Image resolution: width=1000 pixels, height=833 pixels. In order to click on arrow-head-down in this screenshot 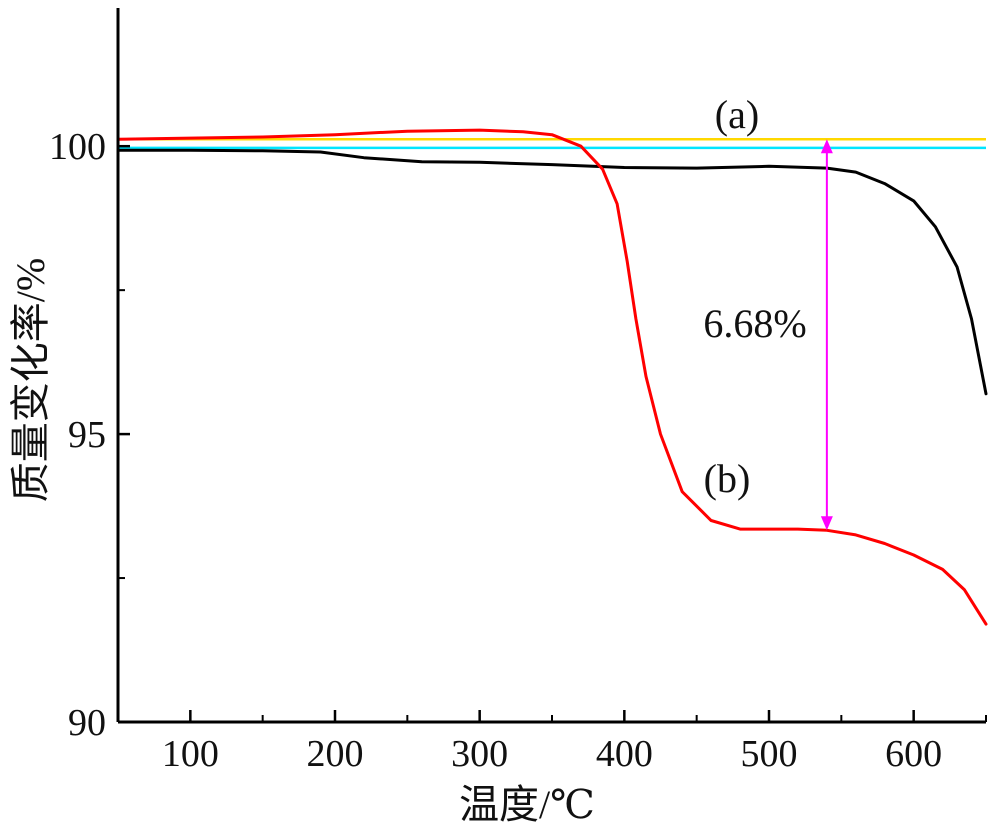, I will do `click(826, 523)`.